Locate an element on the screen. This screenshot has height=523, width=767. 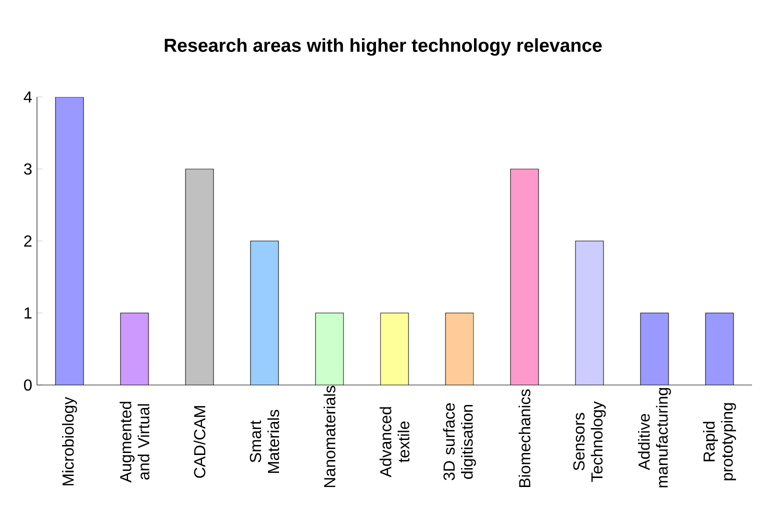
x-tick-label: Smart Materials is located at coordinates (265, 441).